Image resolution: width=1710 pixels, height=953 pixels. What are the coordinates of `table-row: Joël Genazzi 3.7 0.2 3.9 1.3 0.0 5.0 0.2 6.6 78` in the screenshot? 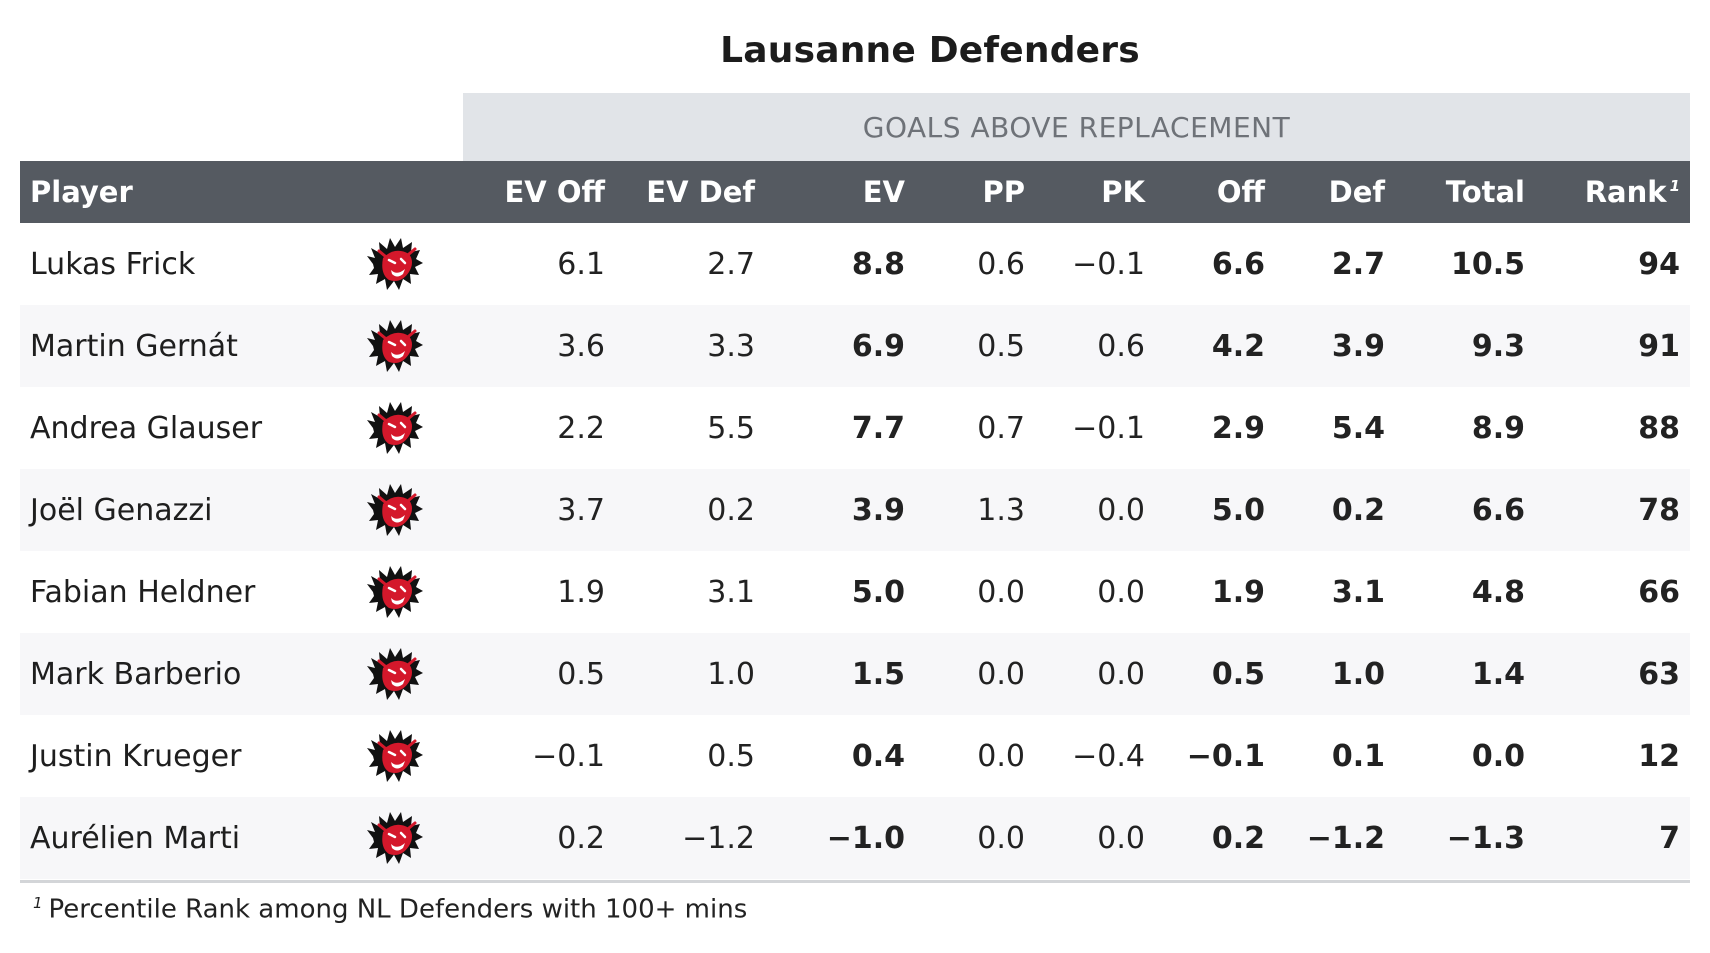 It's located at (855, 510).